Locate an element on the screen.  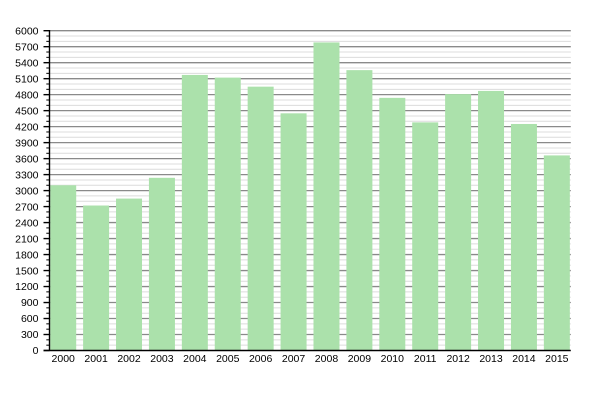
x-axis-label: 2012 is located at coordinates (458, 359).